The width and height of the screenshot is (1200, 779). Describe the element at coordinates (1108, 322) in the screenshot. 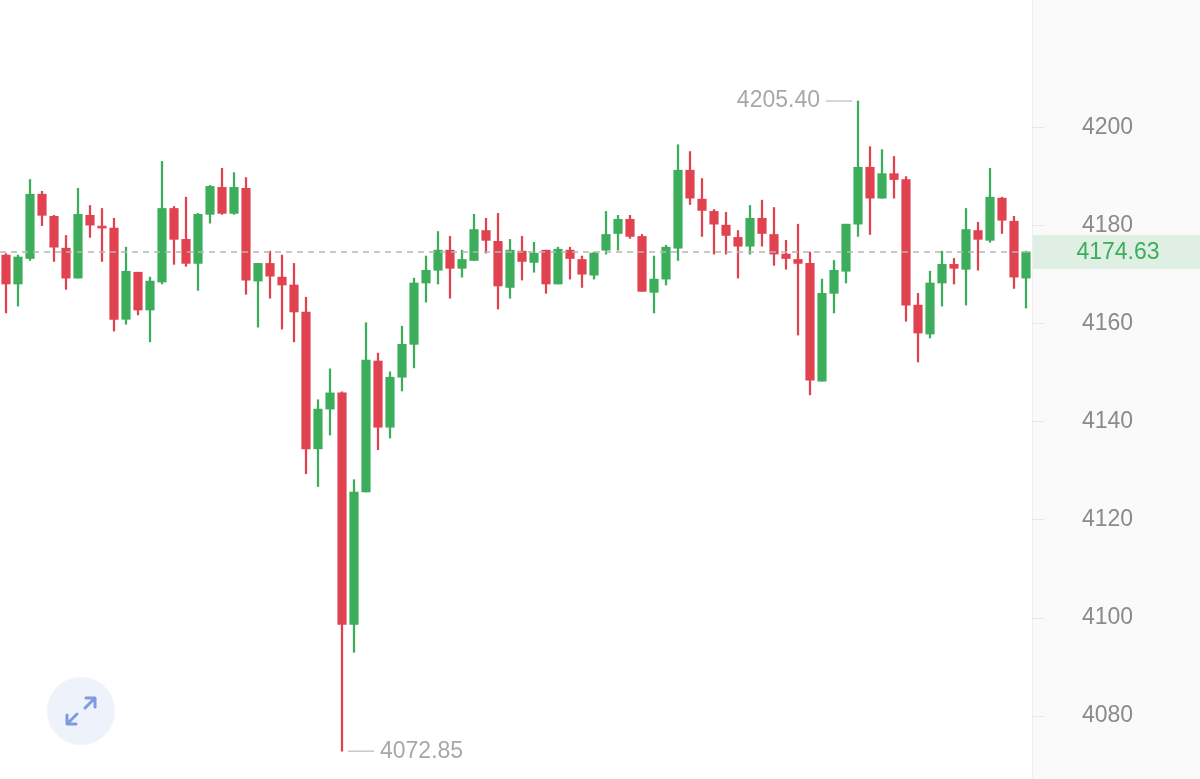

I see `y-tick-label: 4160` at that location.